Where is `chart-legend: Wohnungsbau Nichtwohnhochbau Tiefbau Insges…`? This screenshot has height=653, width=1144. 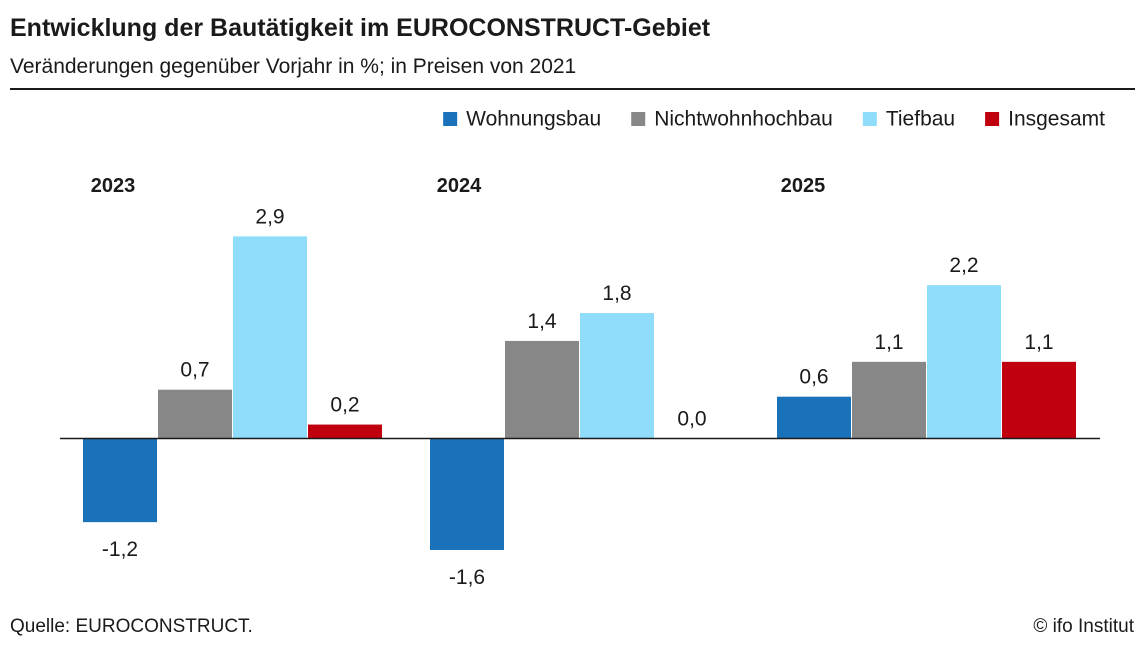 chart-legend: Wohnungsbau Nichtwohnhochbau Tiefbau Insges… is located at coordinates (774, 119).